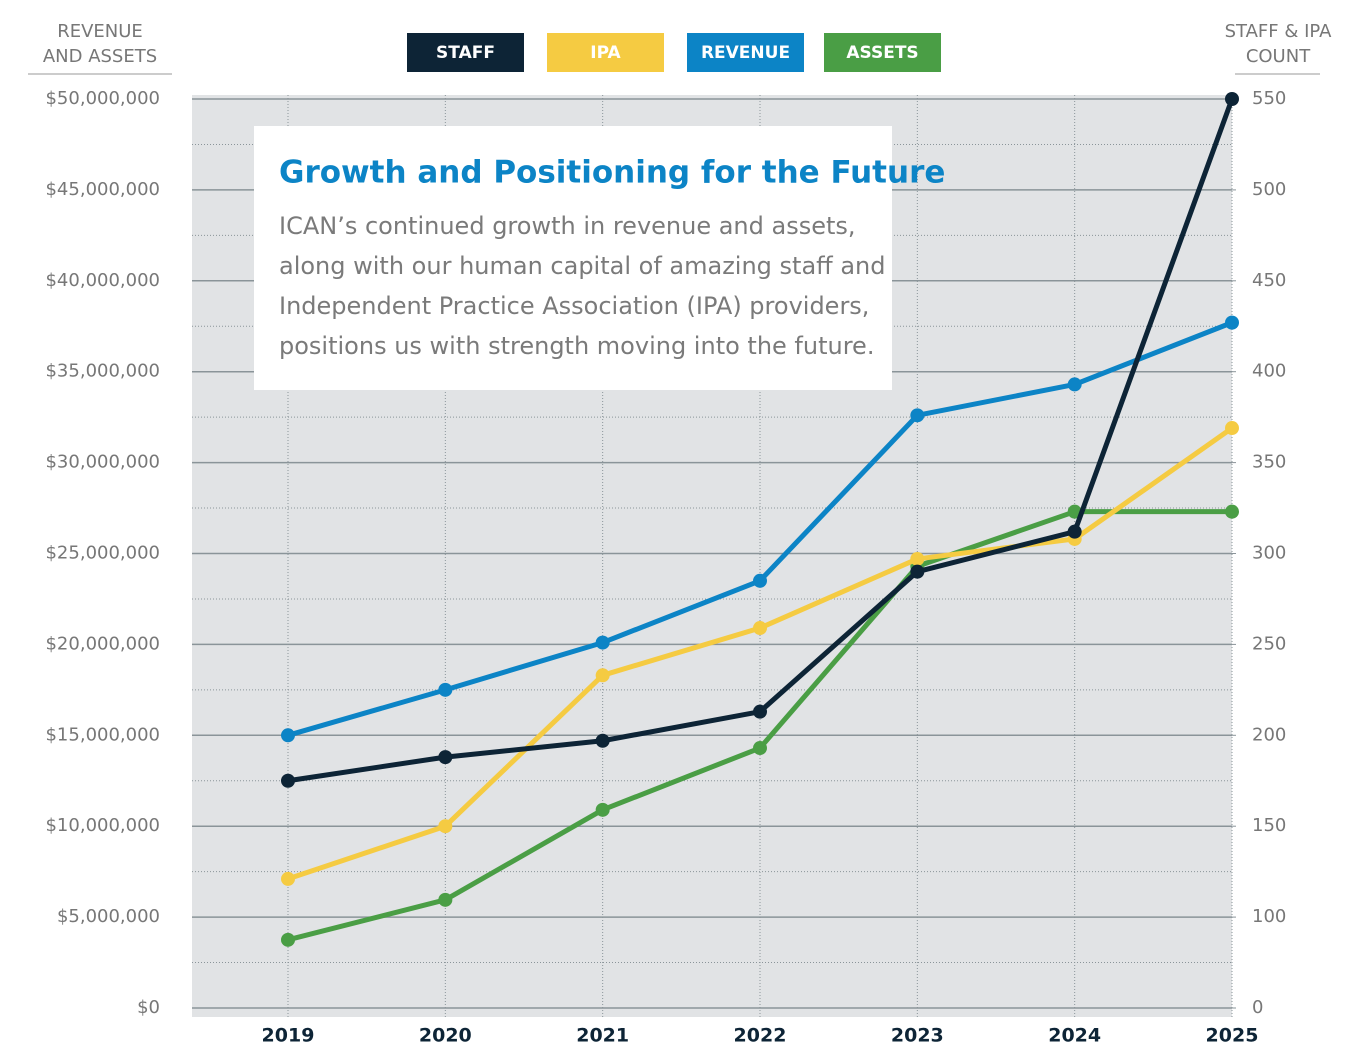  I want to click on y2-tick-label: 400, so click(1269, 371).